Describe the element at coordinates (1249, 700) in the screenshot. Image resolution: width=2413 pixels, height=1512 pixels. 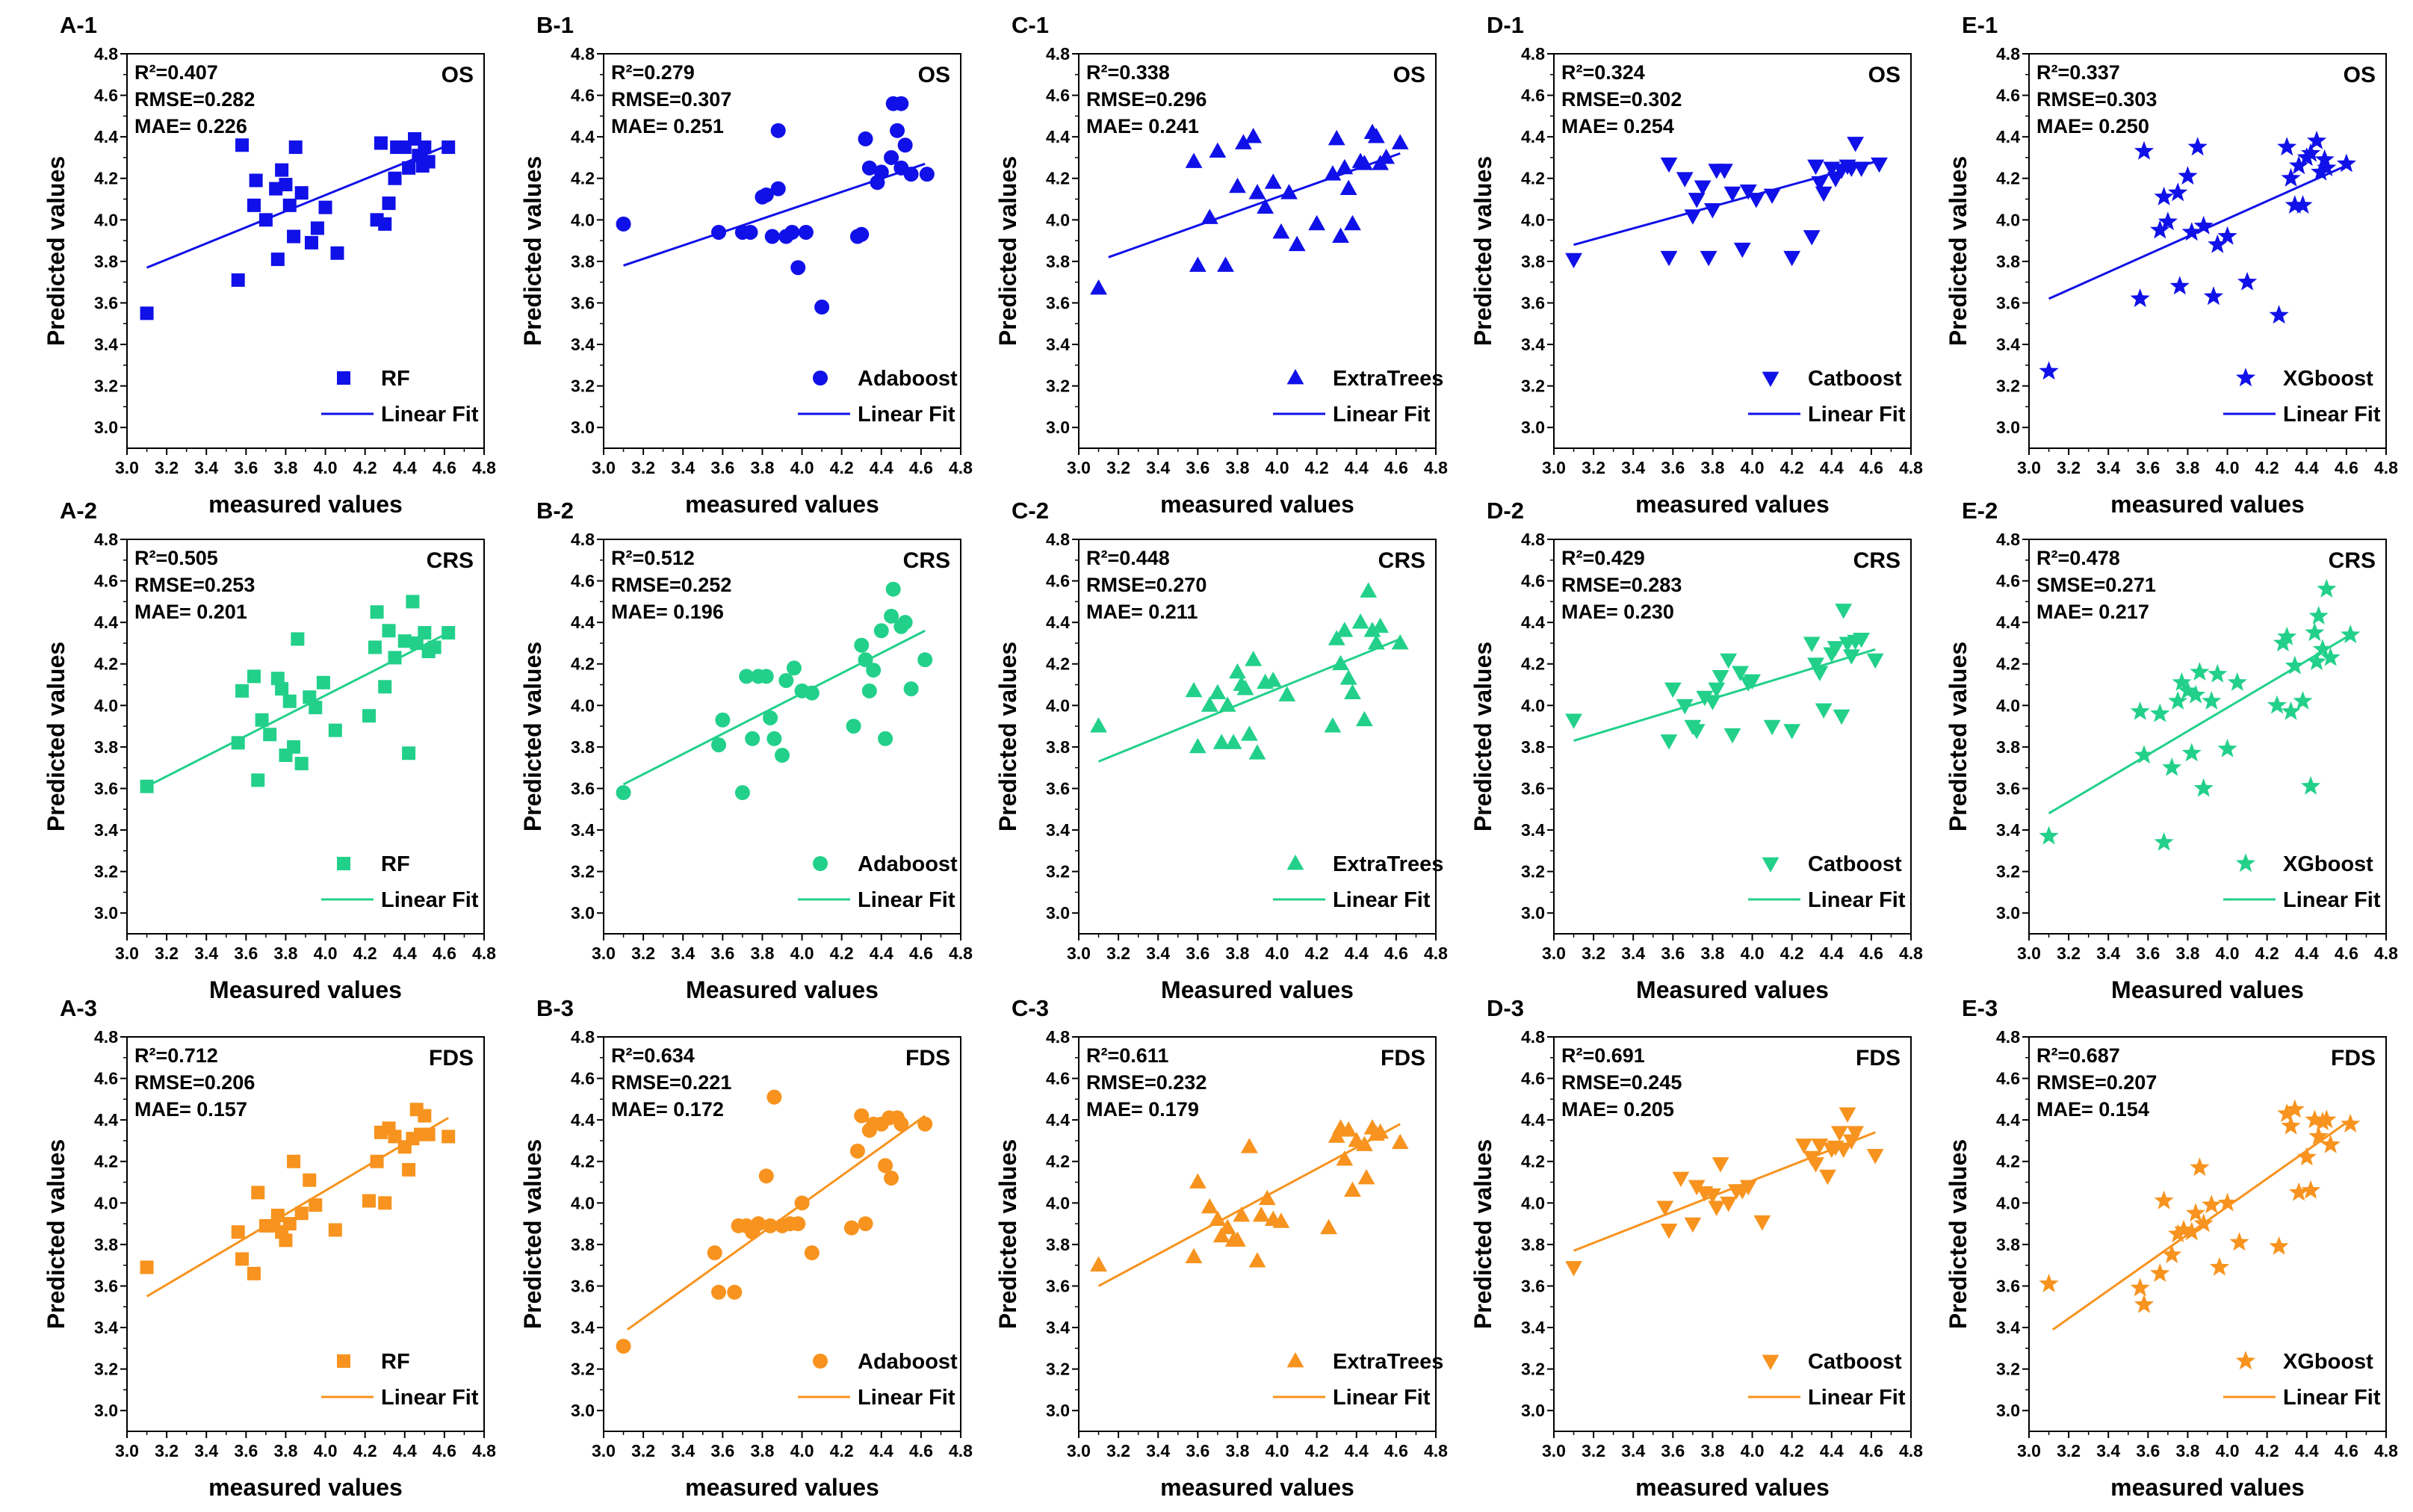
I see `fit-line` at that location.